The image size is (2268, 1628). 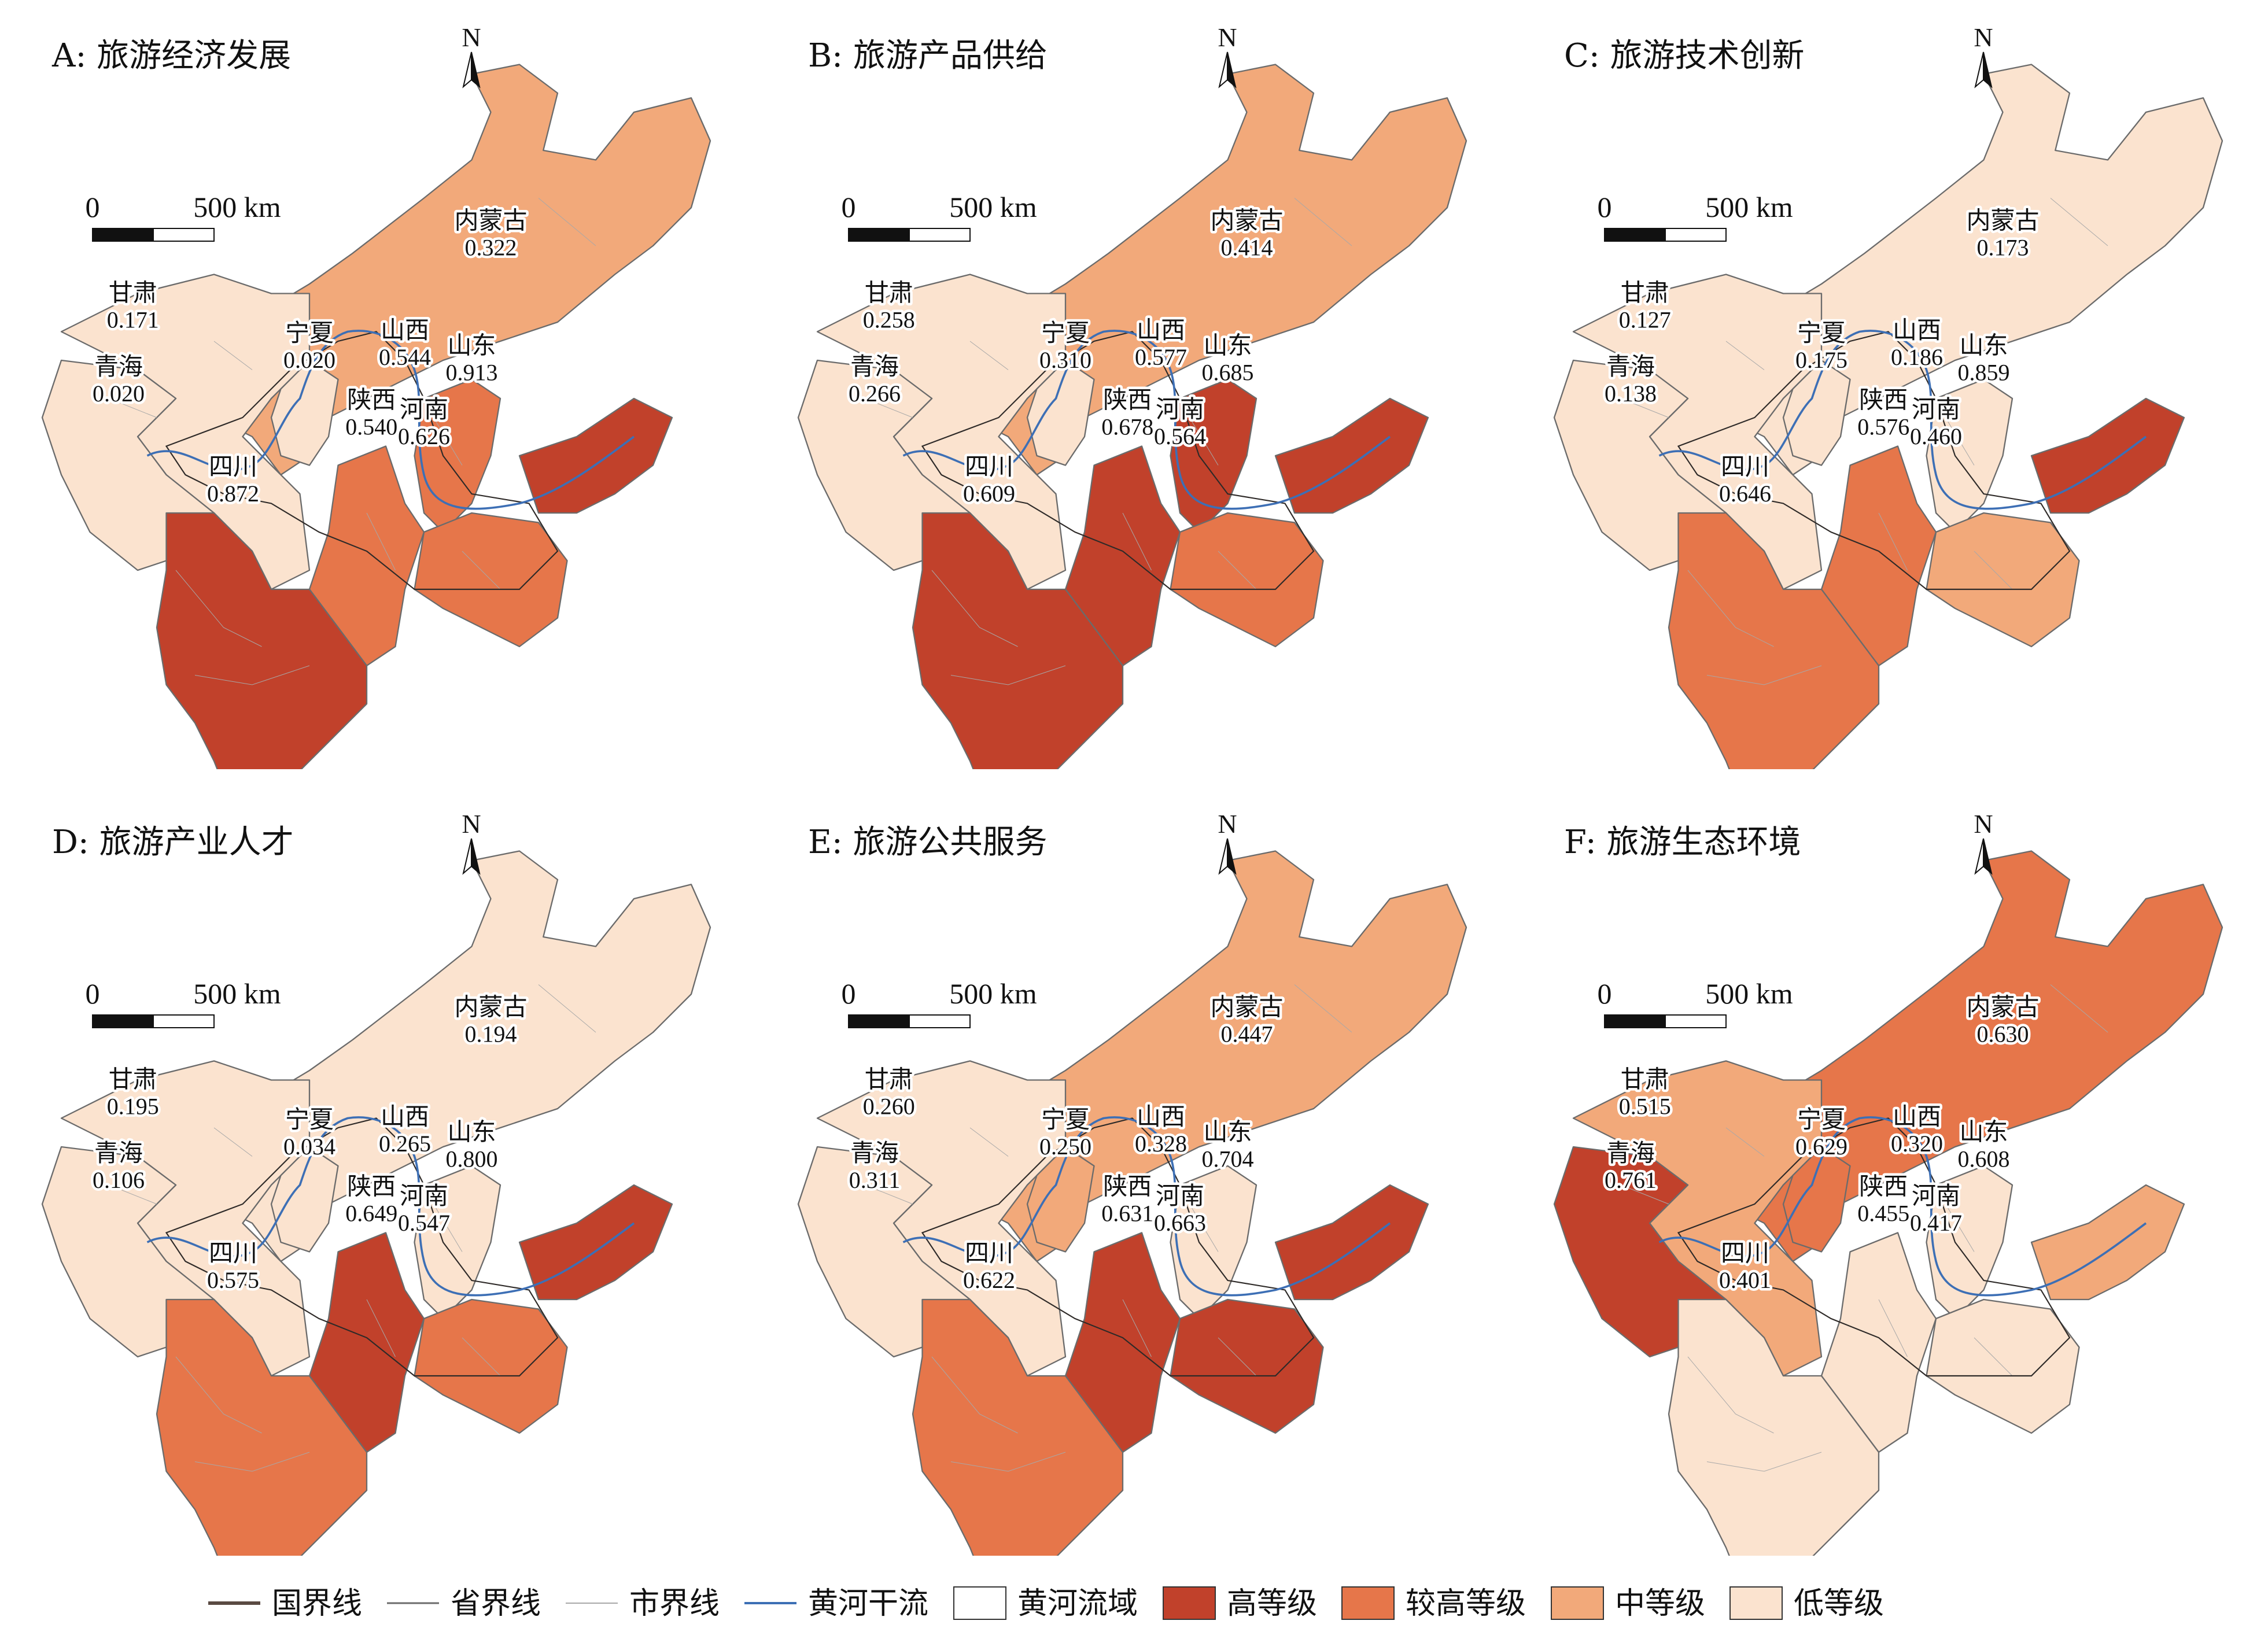 What do you see at coordinates (317, 1603) in the screenshot?
I see `legend-label: 国界线` at bounding box center [317, 1603].